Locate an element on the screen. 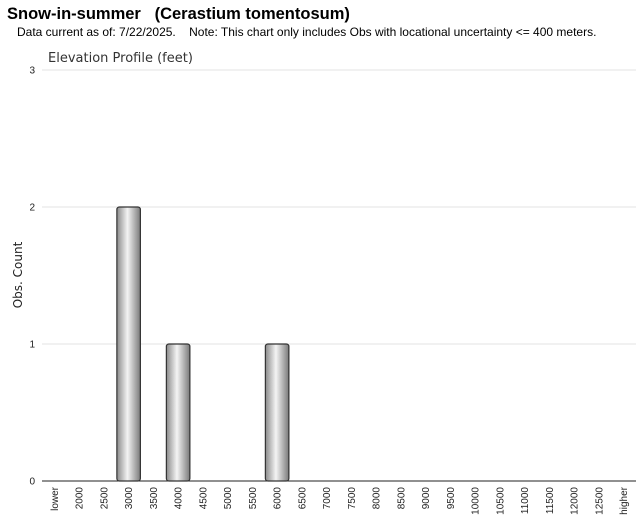 The image size is (640, 523). x-tick-label-9000: 9000 is located at coordinates (426, 498).